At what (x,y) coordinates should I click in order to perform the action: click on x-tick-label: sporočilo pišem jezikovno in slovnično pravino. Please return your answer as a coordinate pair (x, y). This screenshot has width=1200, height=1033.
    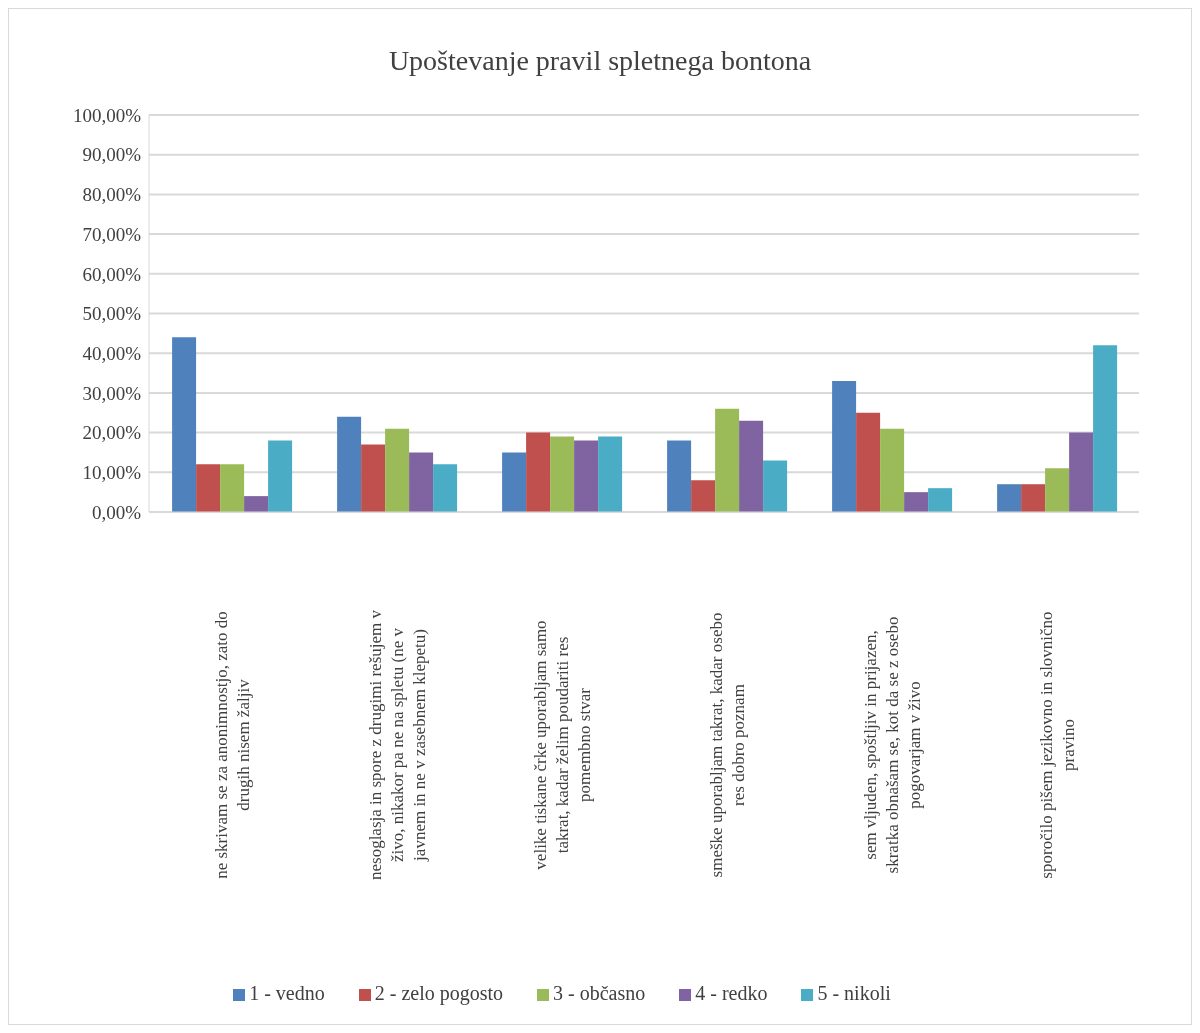
    Looking at the image, I should click on (1057, 745).